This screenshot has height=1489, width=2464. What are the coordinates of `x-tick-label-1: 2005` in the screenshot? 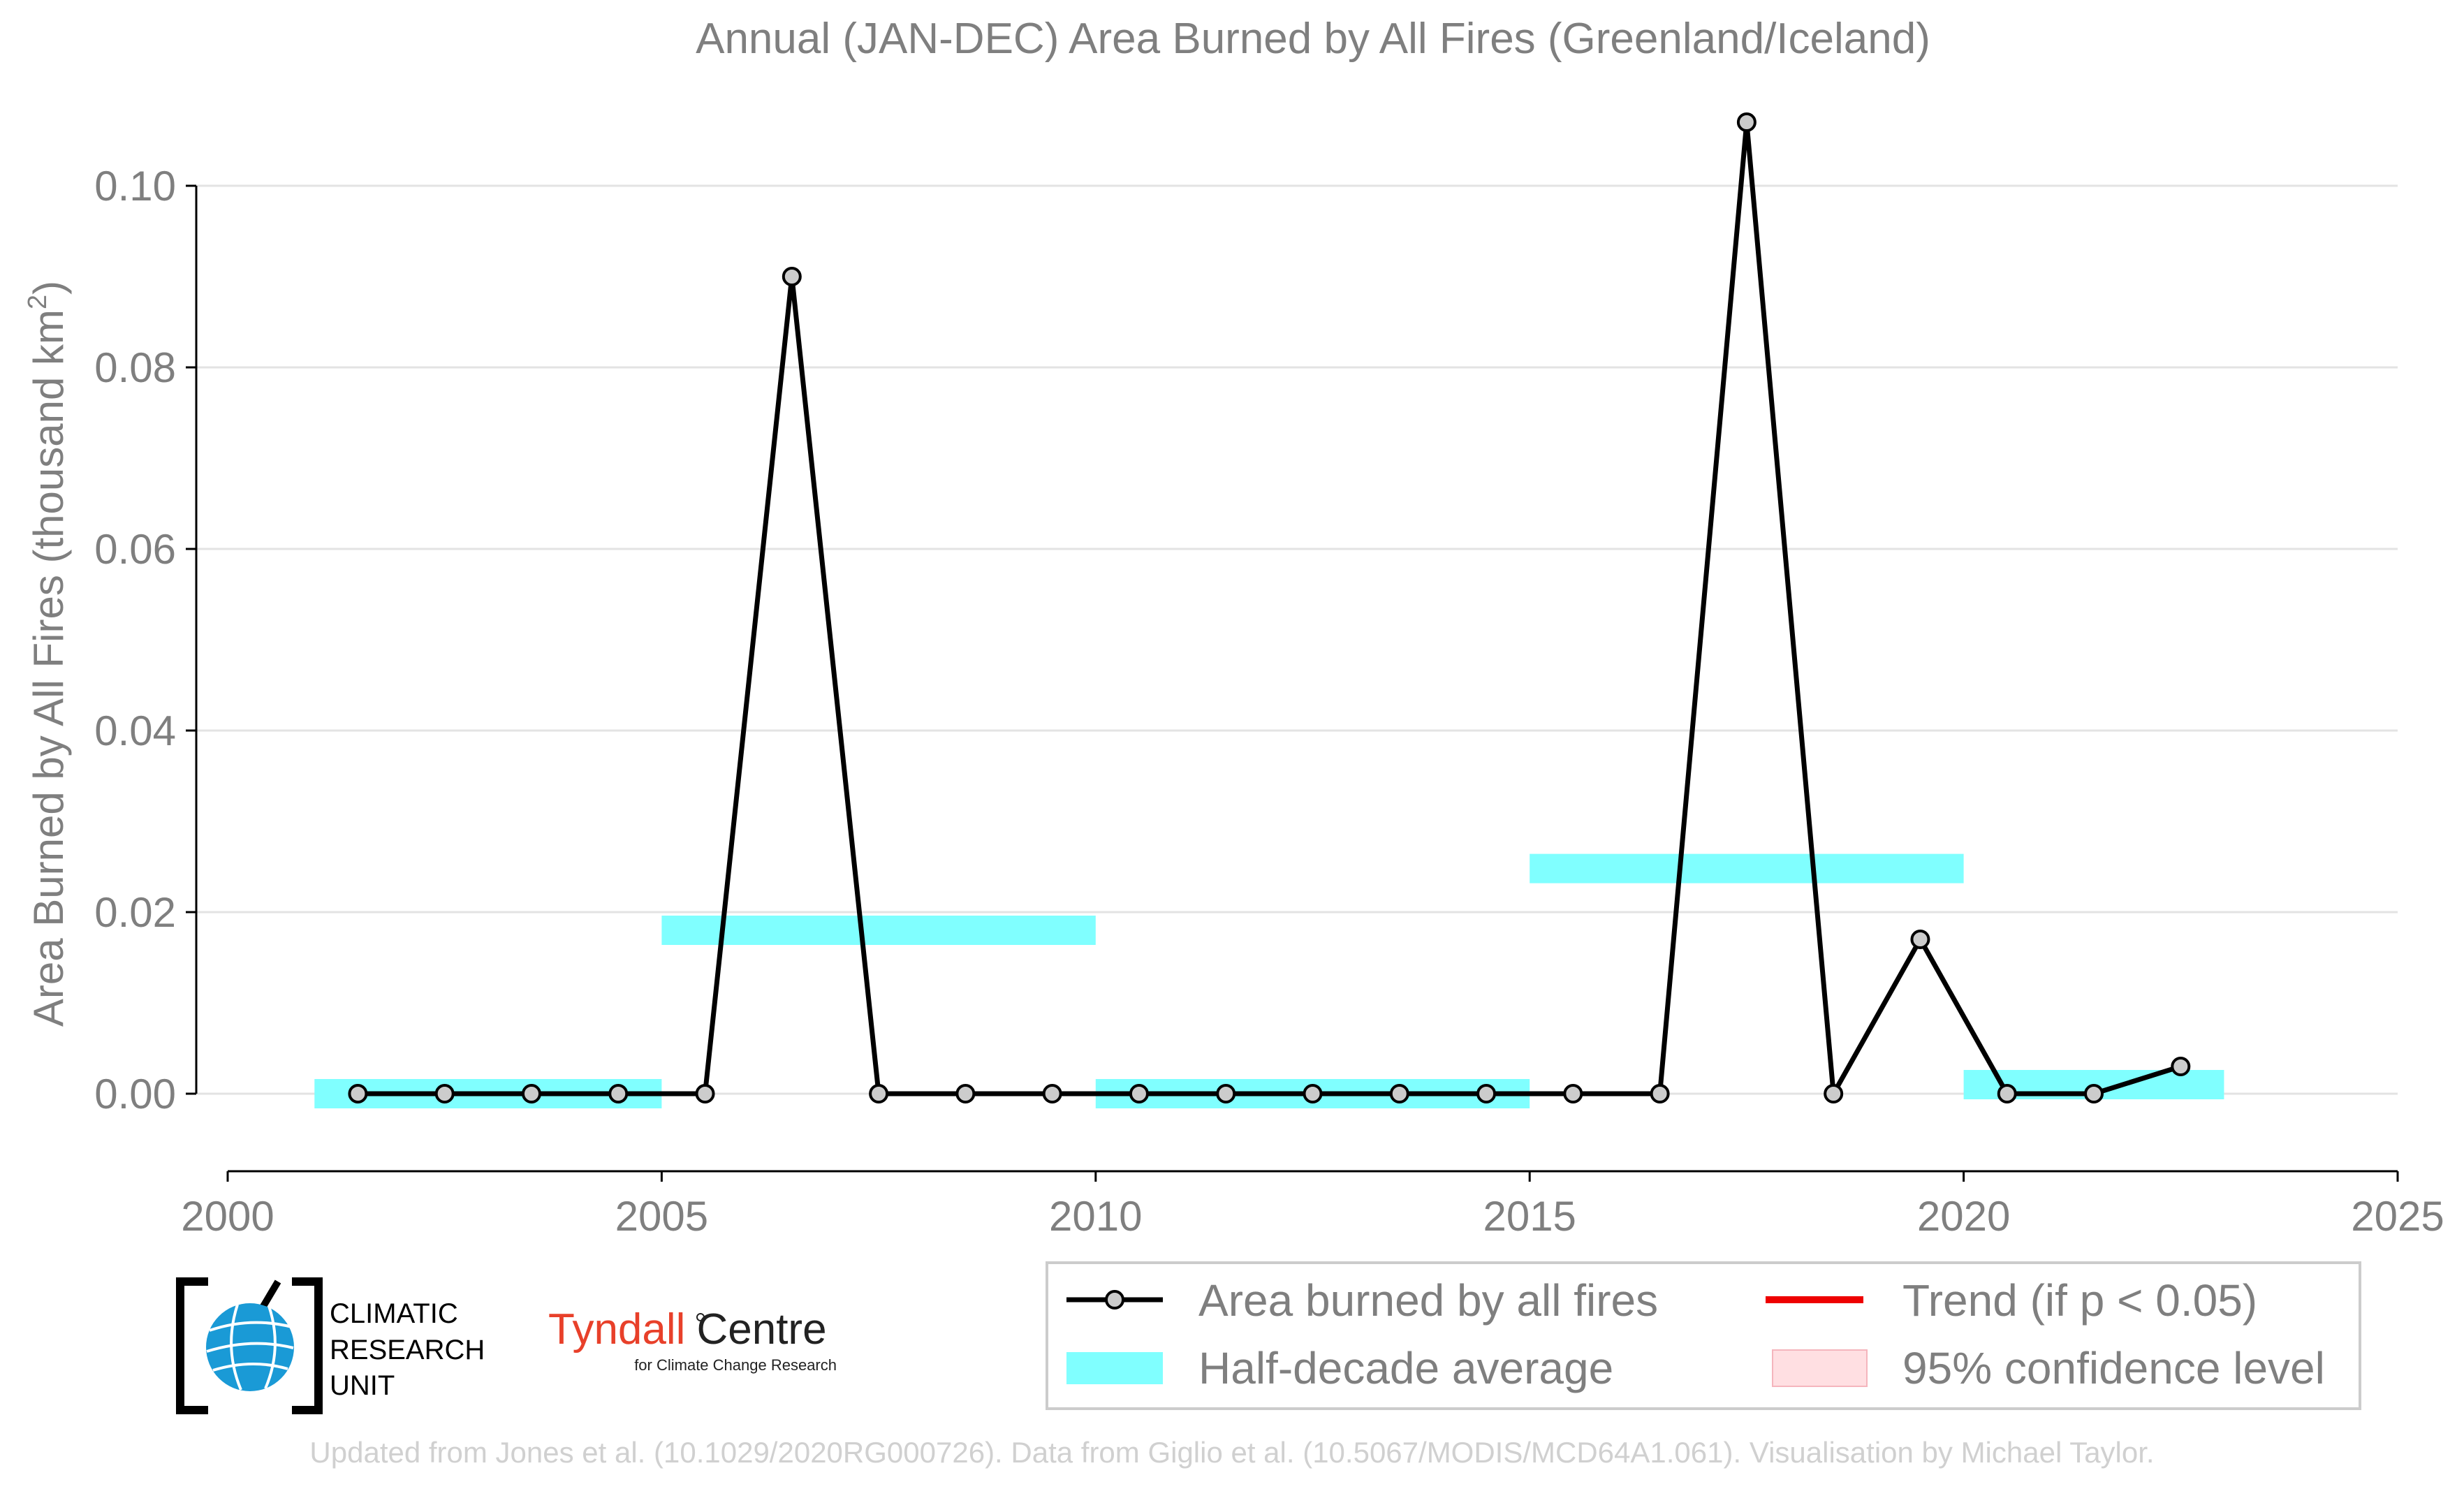 It's located at (661, 1216).